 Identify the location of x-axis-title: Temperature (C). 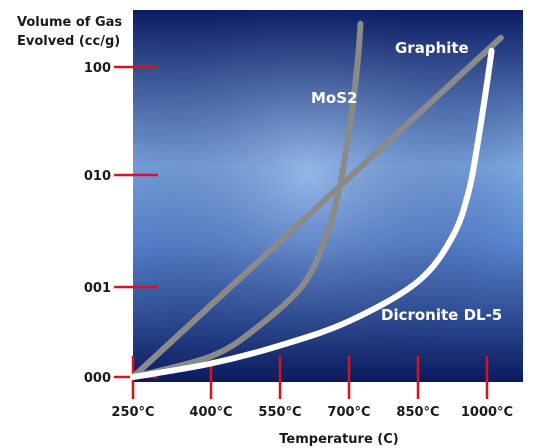
(338, 439).